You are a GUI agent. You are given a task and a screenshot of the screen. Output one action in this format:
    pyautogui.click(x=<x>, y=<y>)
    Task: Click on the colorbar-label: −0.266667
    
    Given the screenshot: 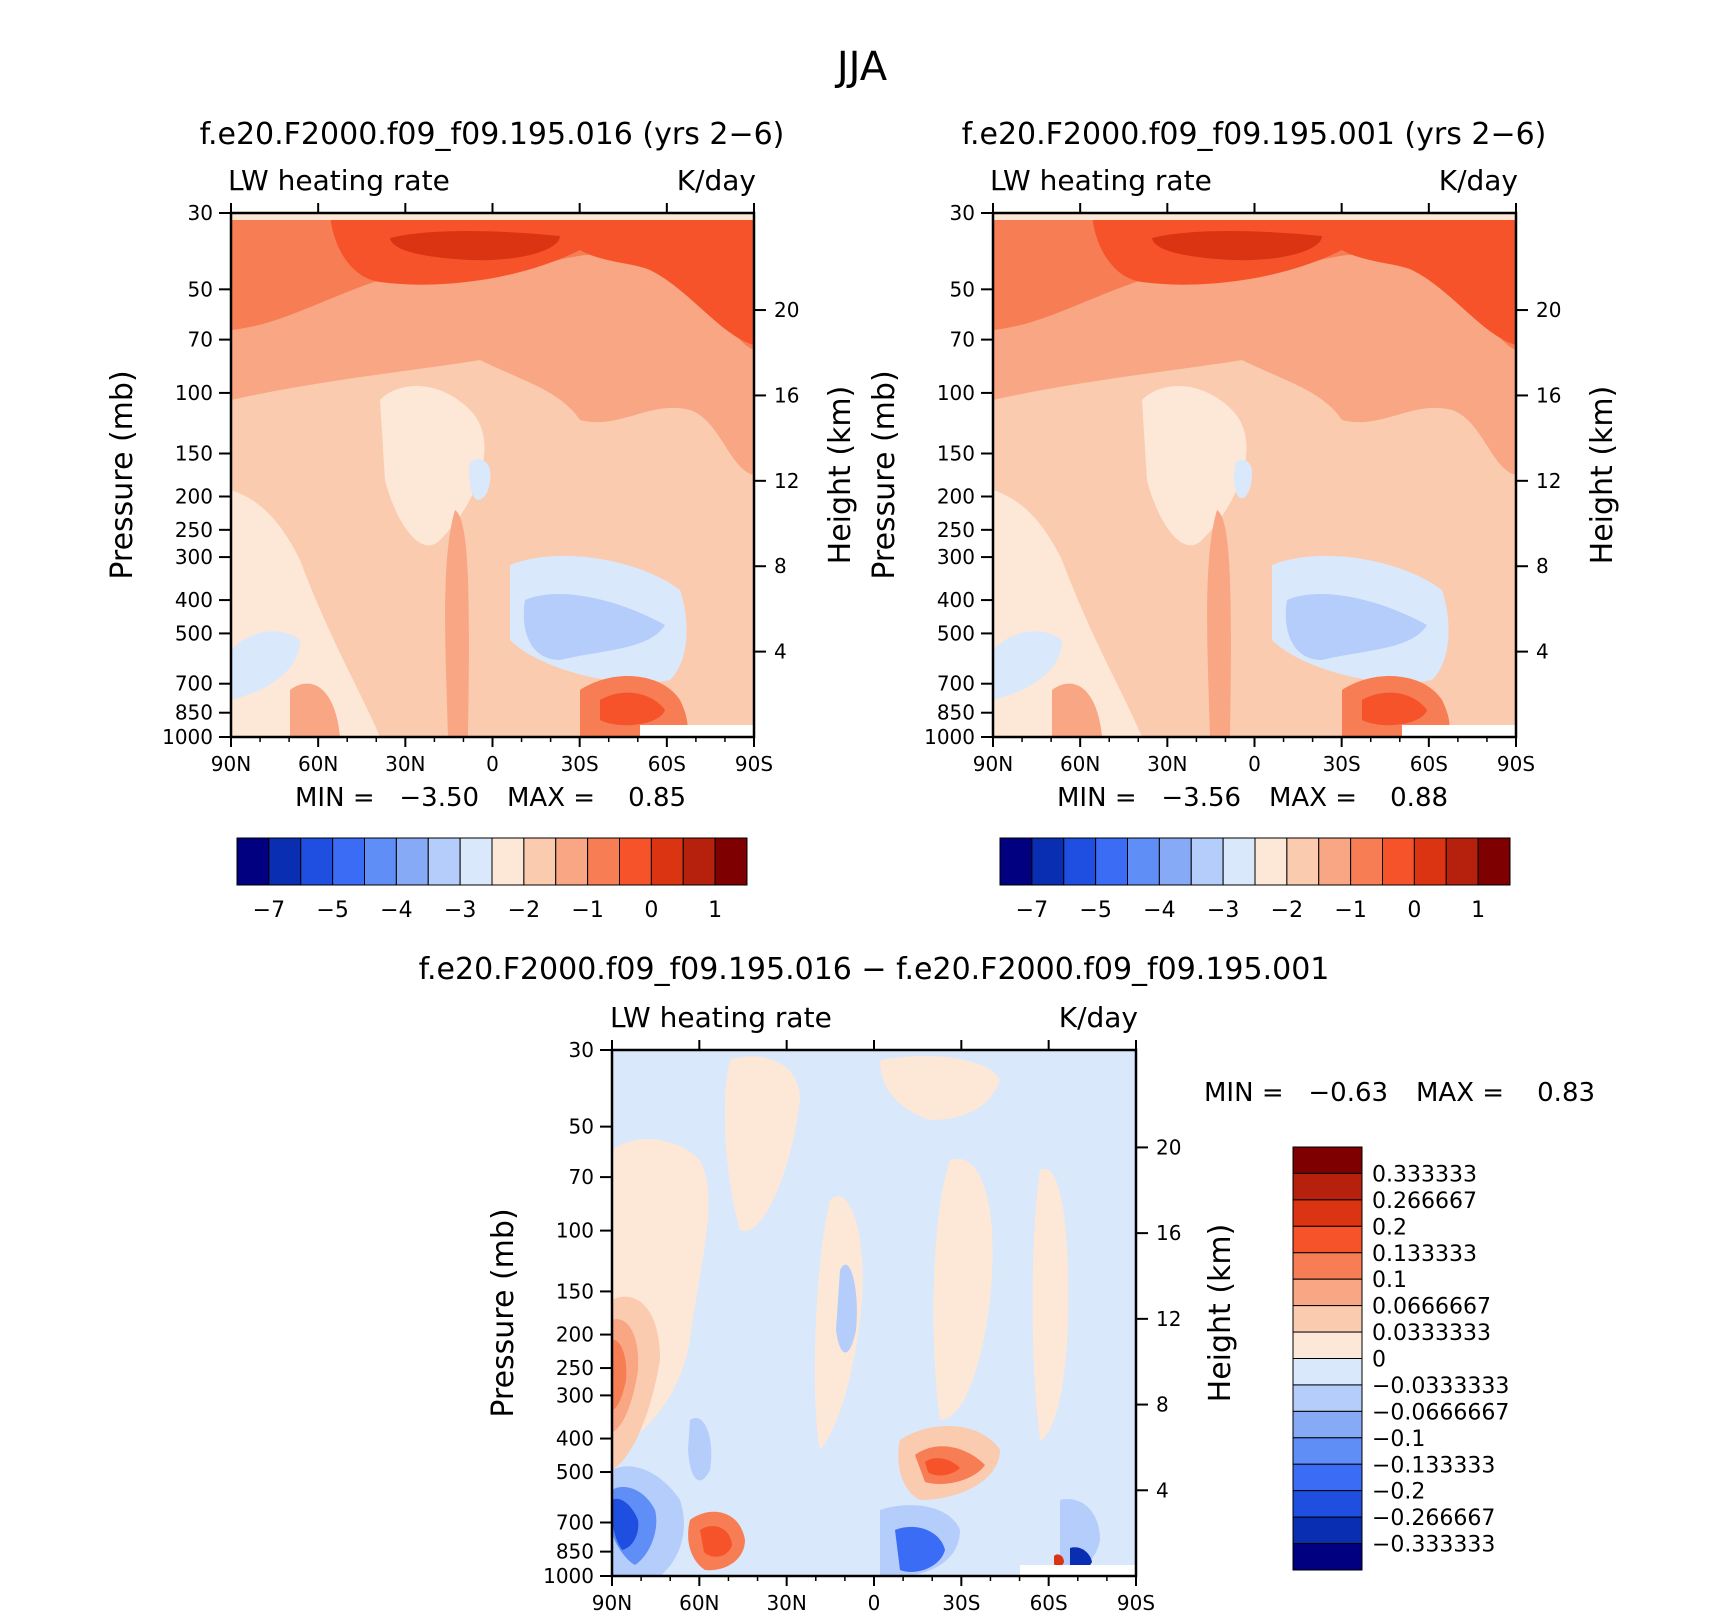 What is the action you would take?
    pyautogui.click(x=1433, y=1518)
    